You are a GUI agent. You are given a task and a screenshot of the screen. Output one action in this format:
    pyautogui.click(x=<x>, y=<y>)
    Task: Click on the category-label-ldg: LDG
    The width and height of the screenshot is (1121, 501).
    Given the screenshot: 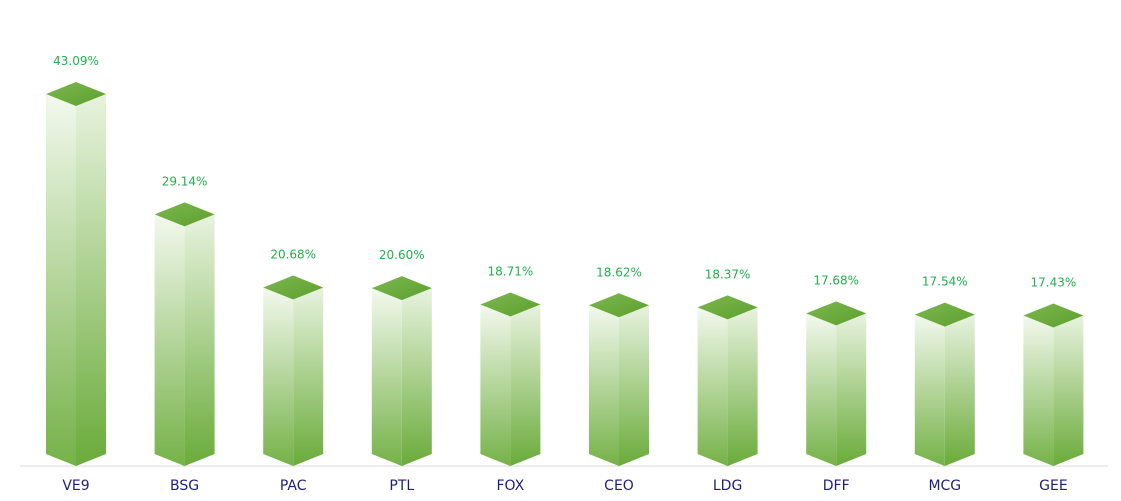 What is the action you would take?
    pyautogui.click(x=727, y=486)
    